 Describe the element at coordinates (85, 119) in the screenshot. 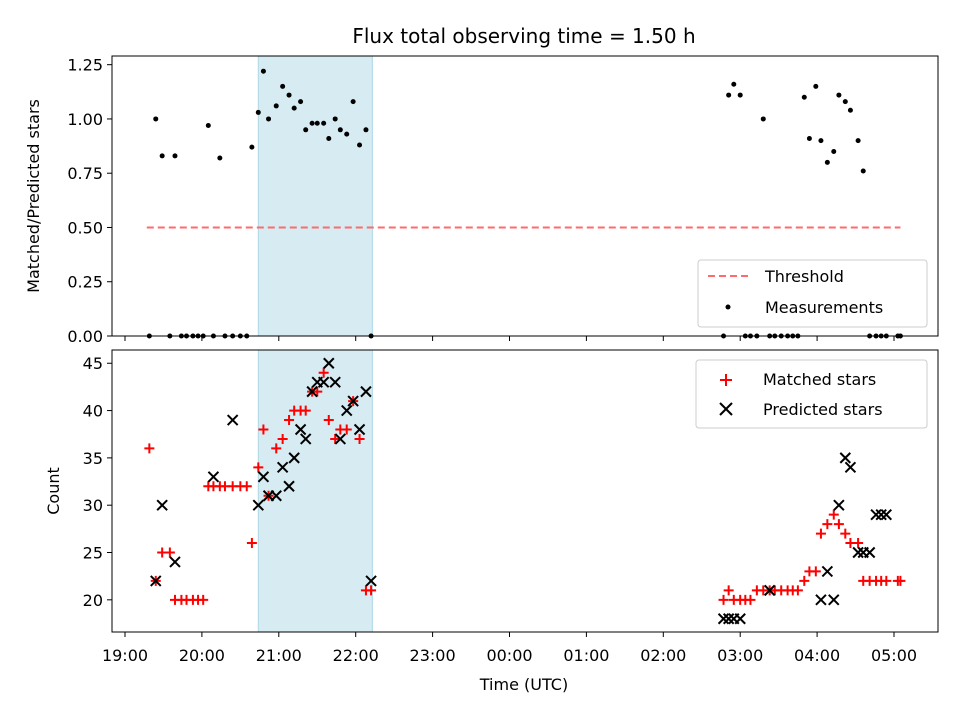

I see `y-tick-label: 1.00` at that location.